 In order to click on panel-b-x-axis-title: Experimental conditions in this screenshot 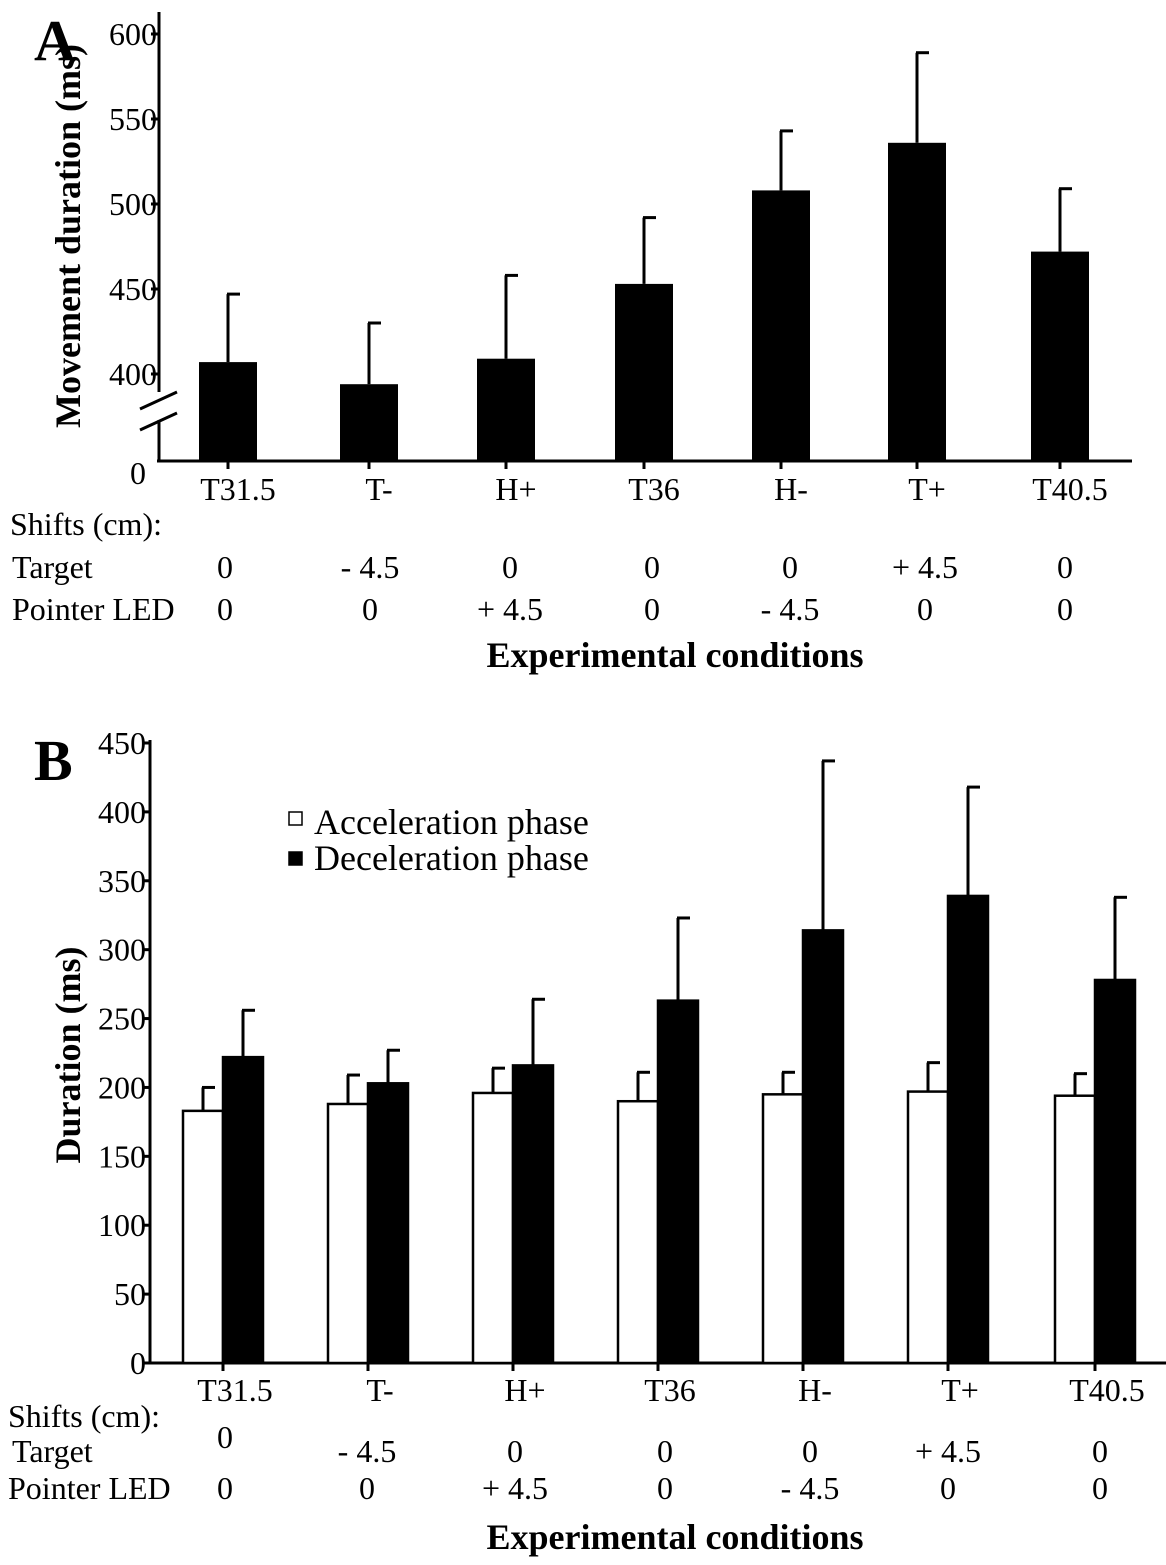, I will do `click(674, 1537)`.